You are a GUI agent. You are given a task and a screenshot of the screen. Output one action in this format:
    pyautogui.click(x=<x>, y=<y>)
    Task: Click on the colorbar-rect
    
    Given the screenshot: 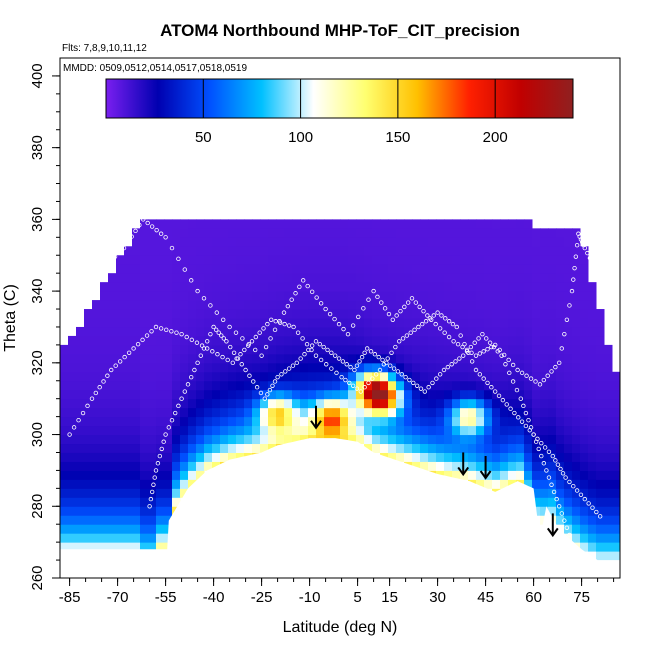 What is the action you would take?
    pyautogui.click(x=339, y=98)
    